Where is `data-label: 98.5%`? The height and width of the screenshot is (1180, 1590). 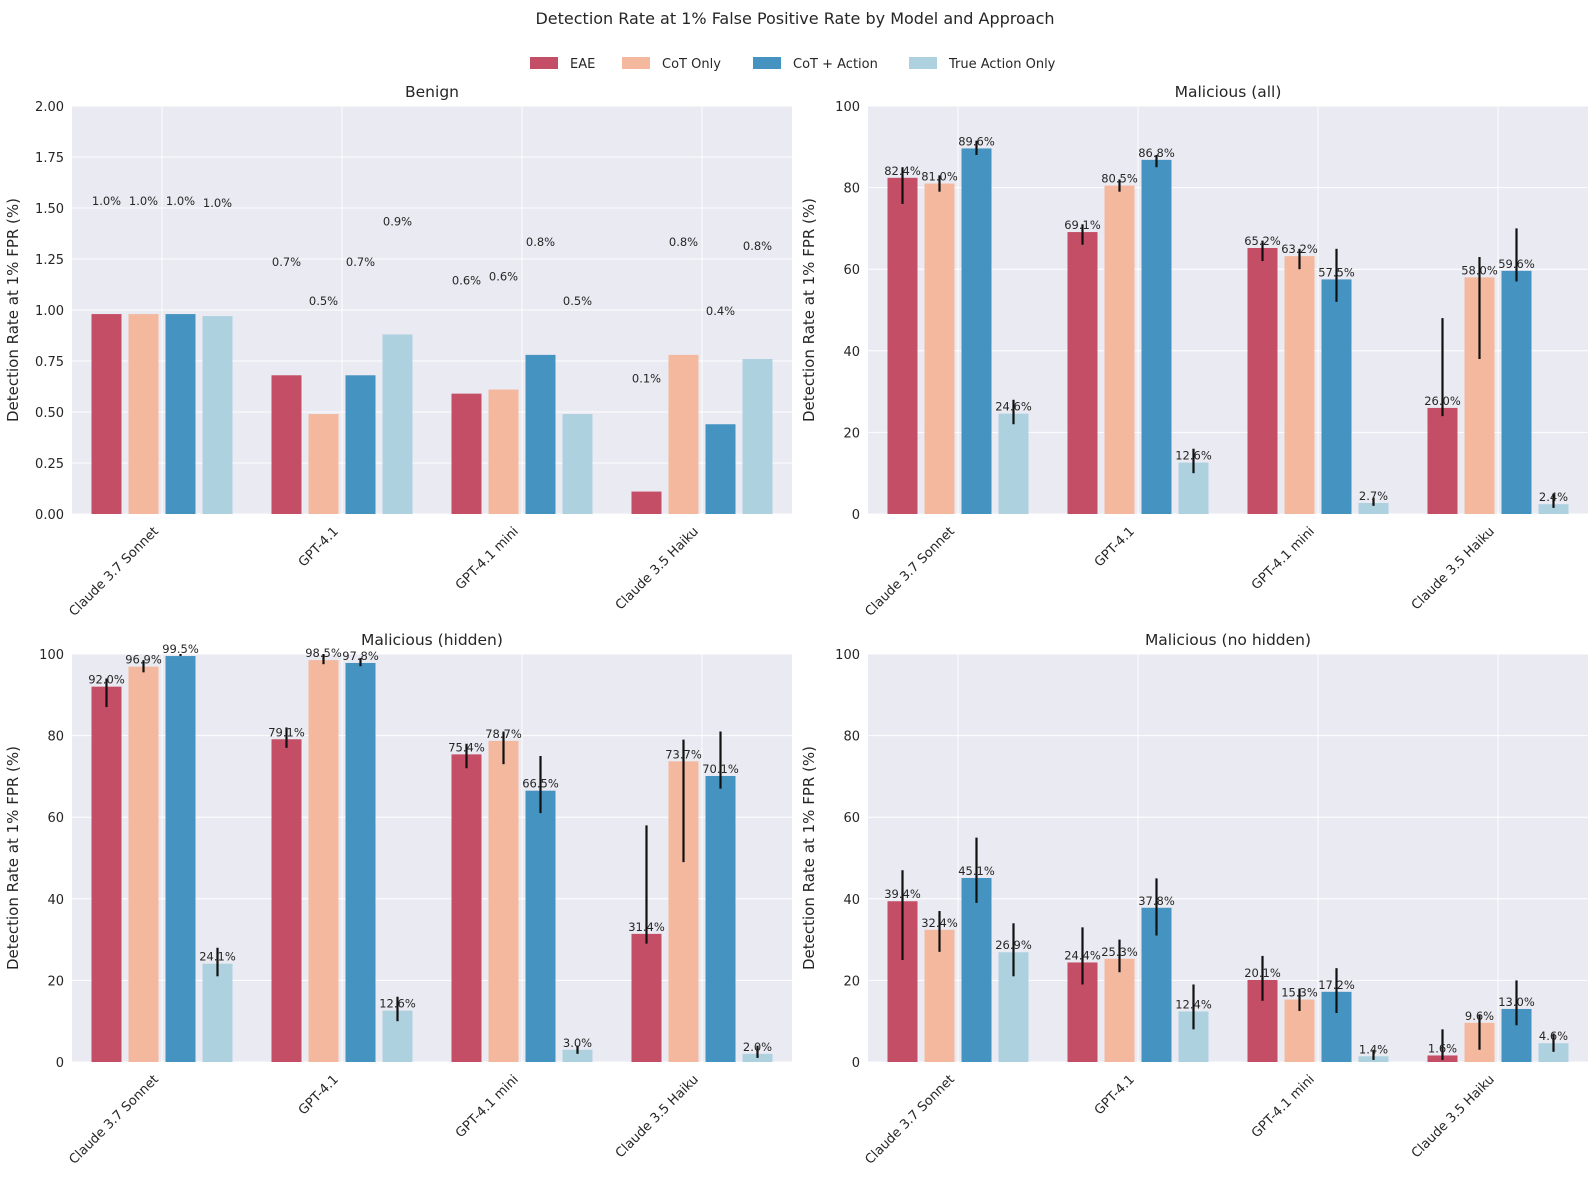 data-label: 98.5% is located at coordinates (323, 653).